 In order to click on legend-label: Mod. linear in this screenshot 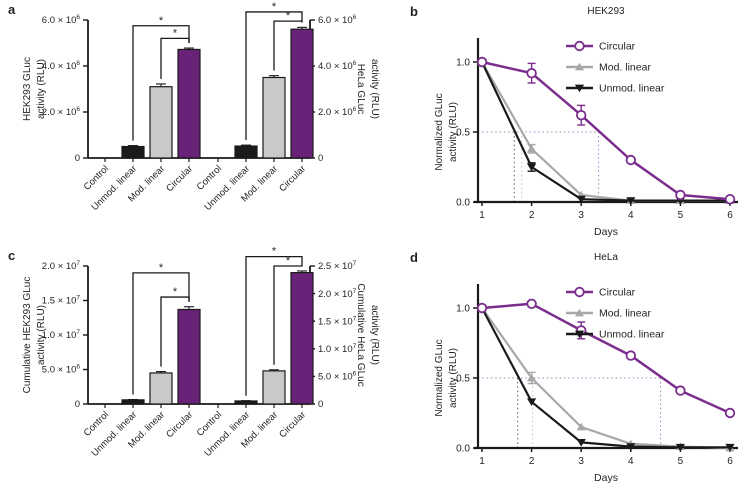, I will do `click(625, 68)`.